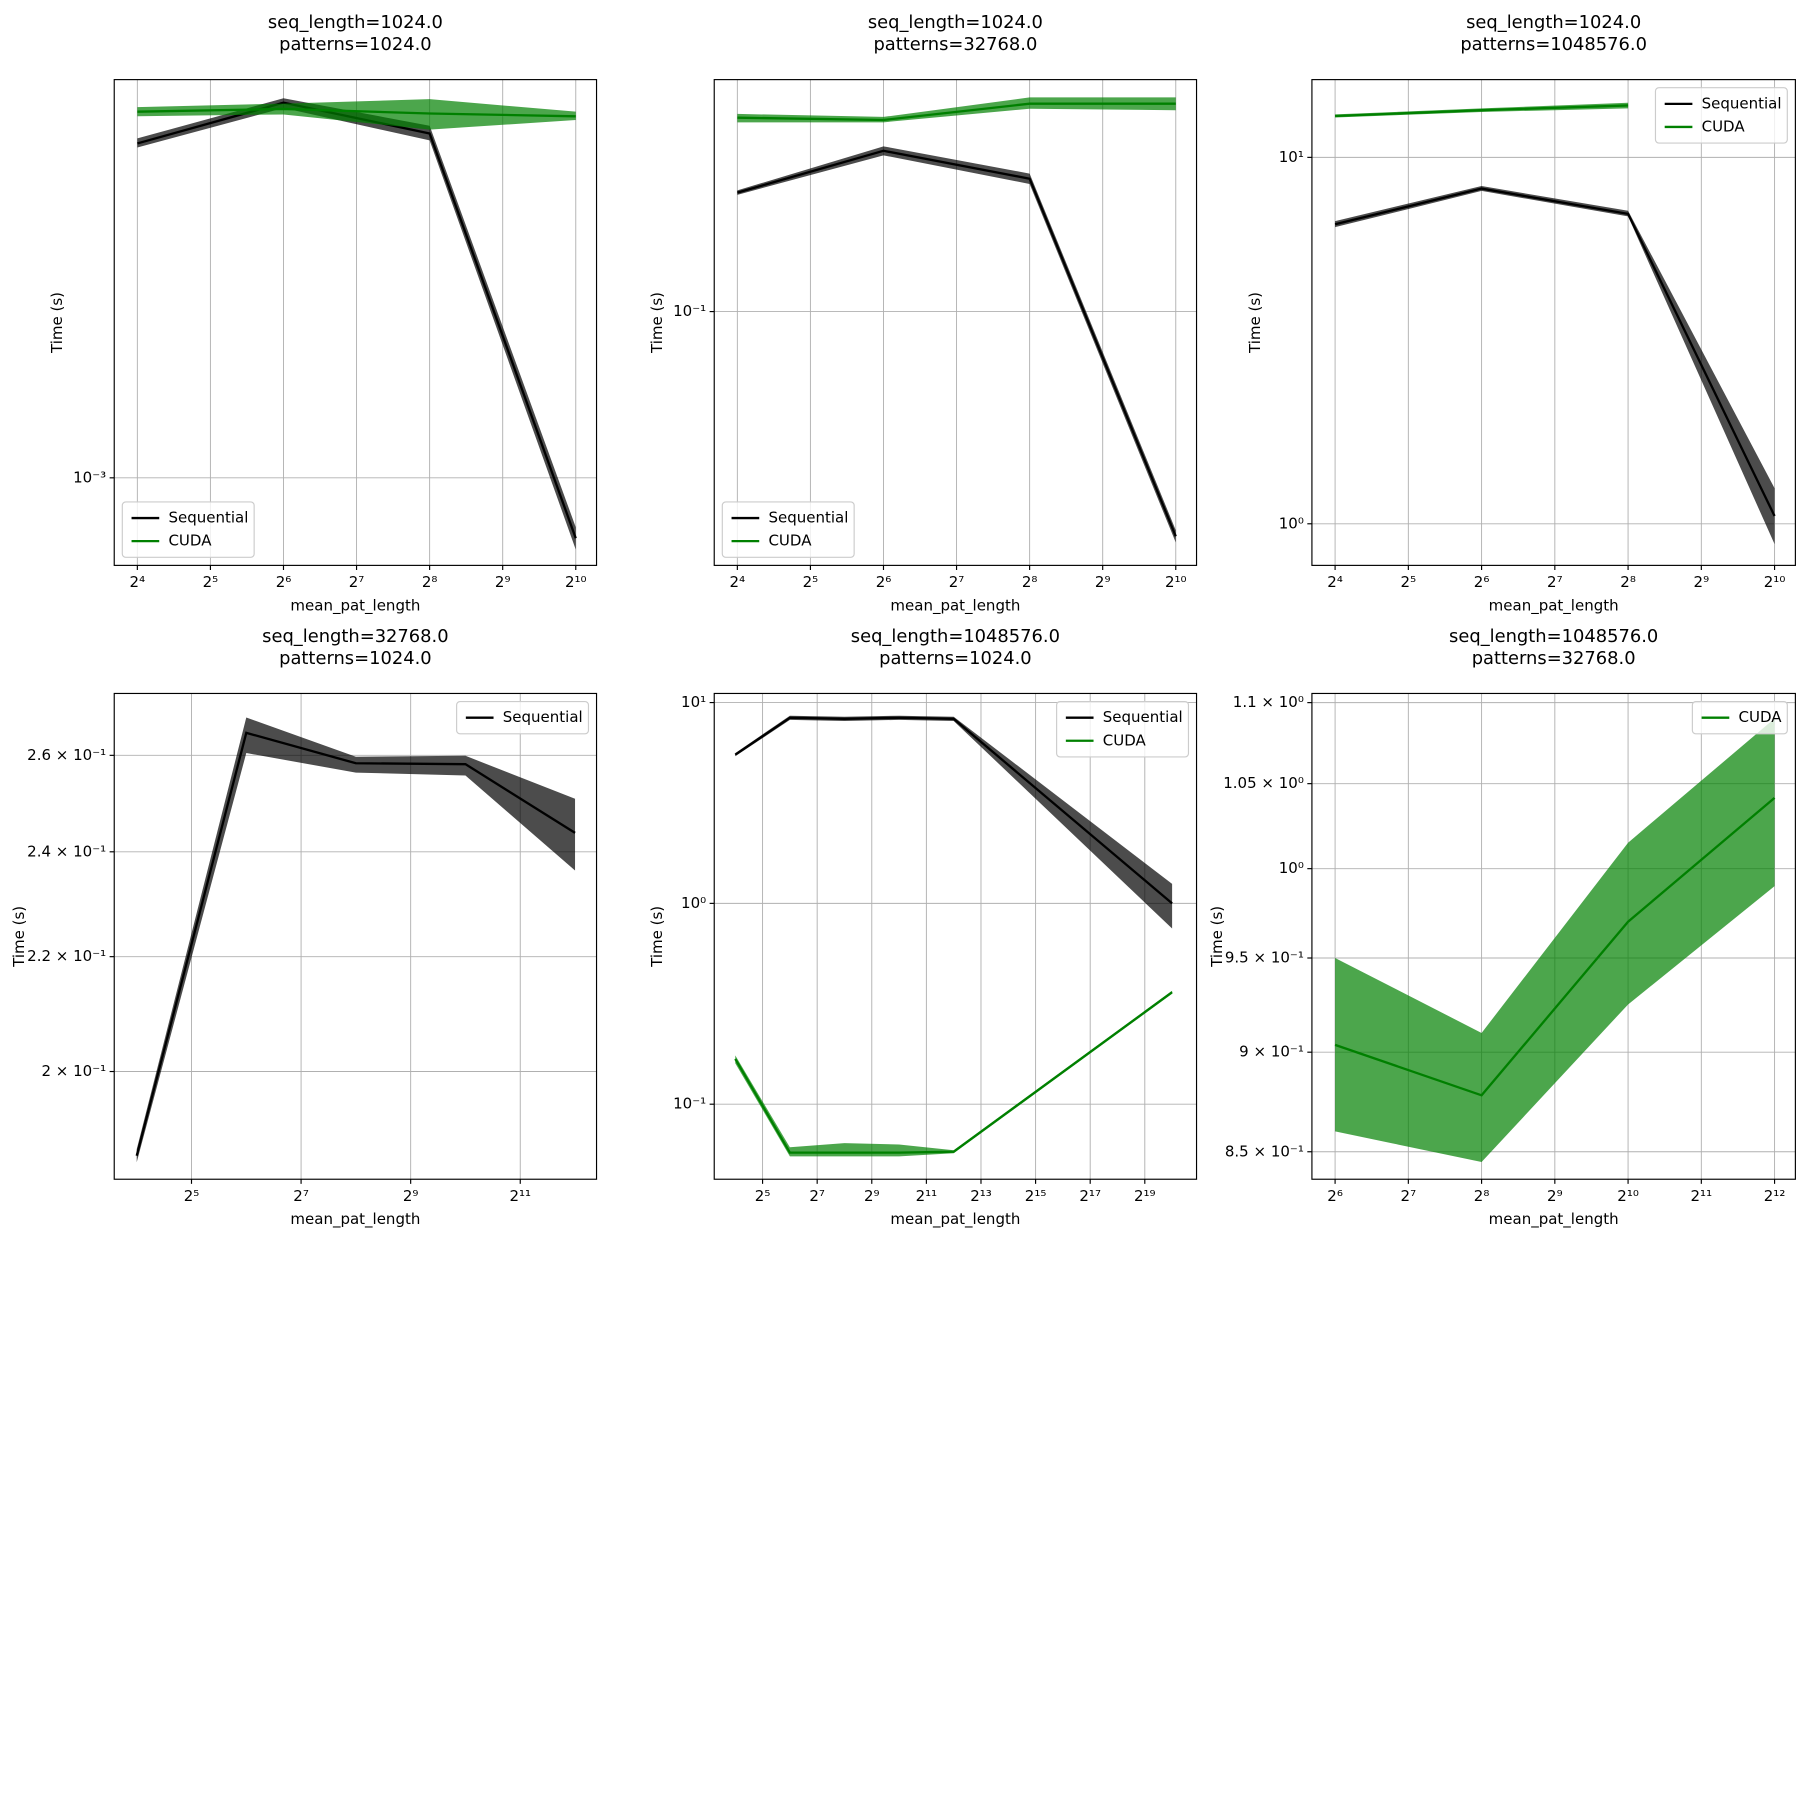 Image resolution: width=1800 pixels, height=1800 pixels. What do you see at coordinates (66, 956) in the screenshot?
I see `y-tick-label: 2.2 × 10⁻¹` at bounding box center [66, 956].